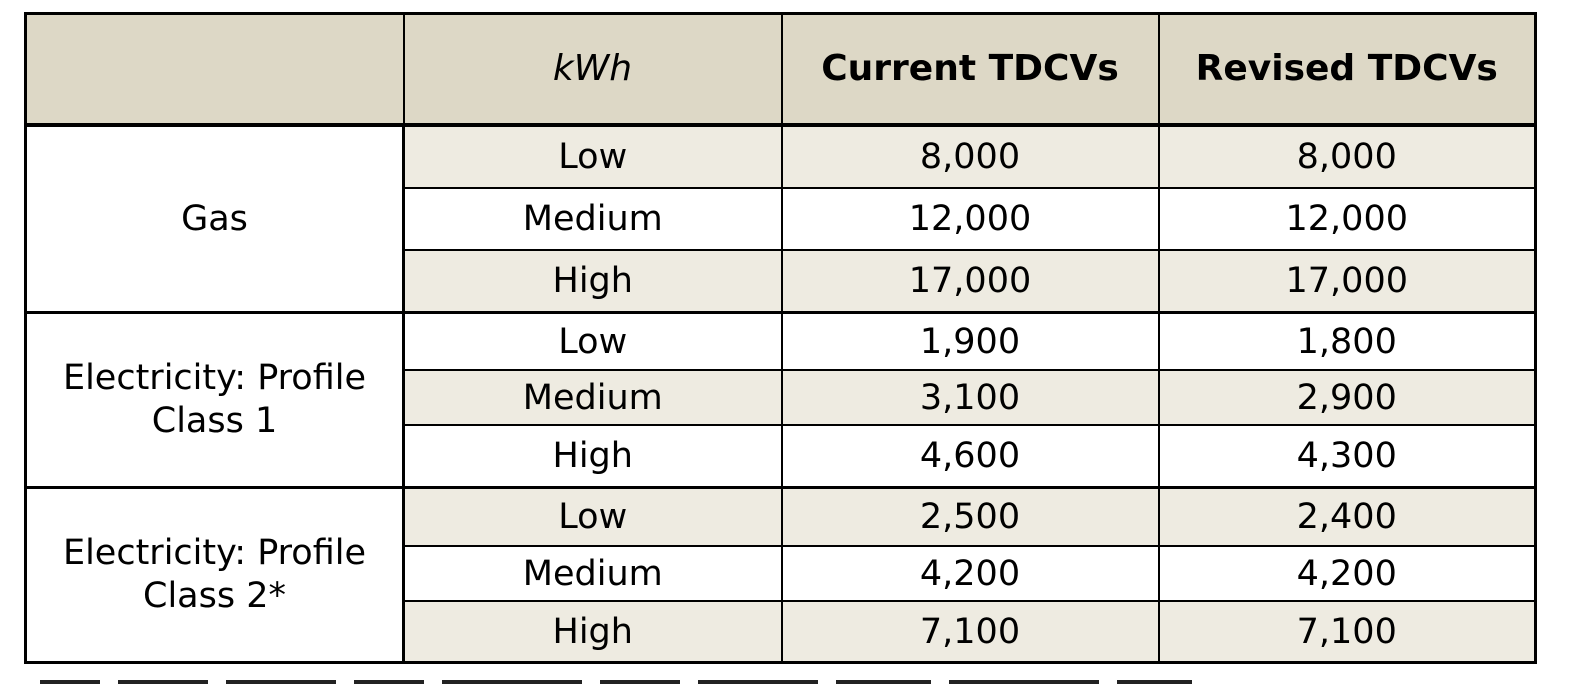 Image resolution: width=1590 pixels, height=684 pixels. What do you see at coordinates (214, 400) in the screenshot?
I see `group-label-electricity-class-1: Electricity: Profile Class 1` at bounding box center [214, 400].